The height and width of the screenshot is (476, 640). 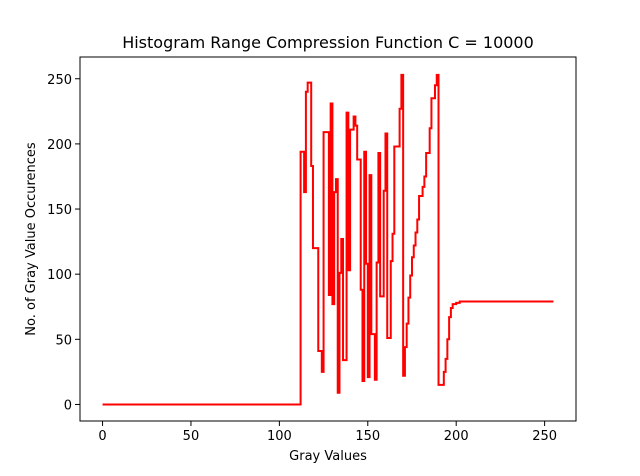 I want to click on y-tick-label: 50, so click(x=63, y=340).